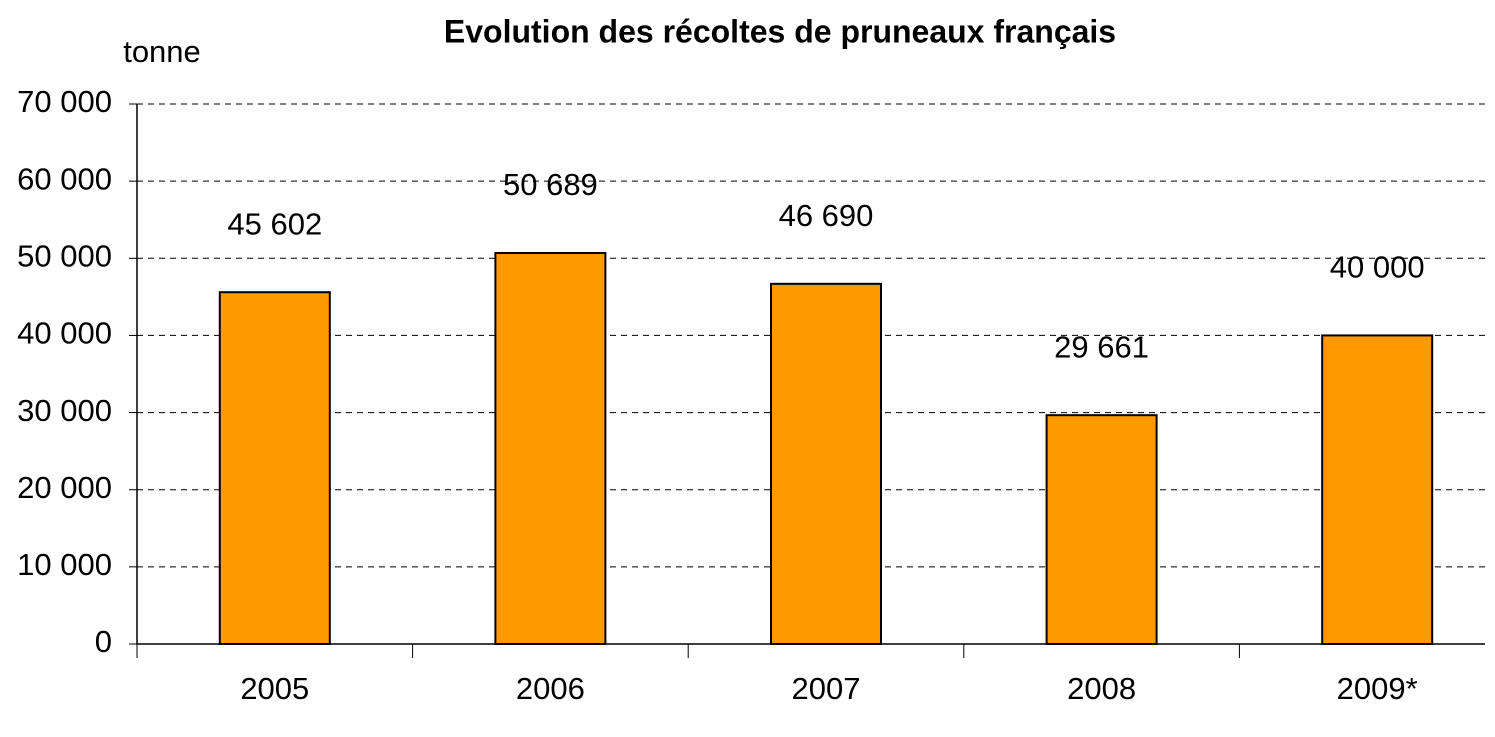  Describe the element at coordinates (1101, 346) in the screenshot. I see `data-label: 29 661` at that location.